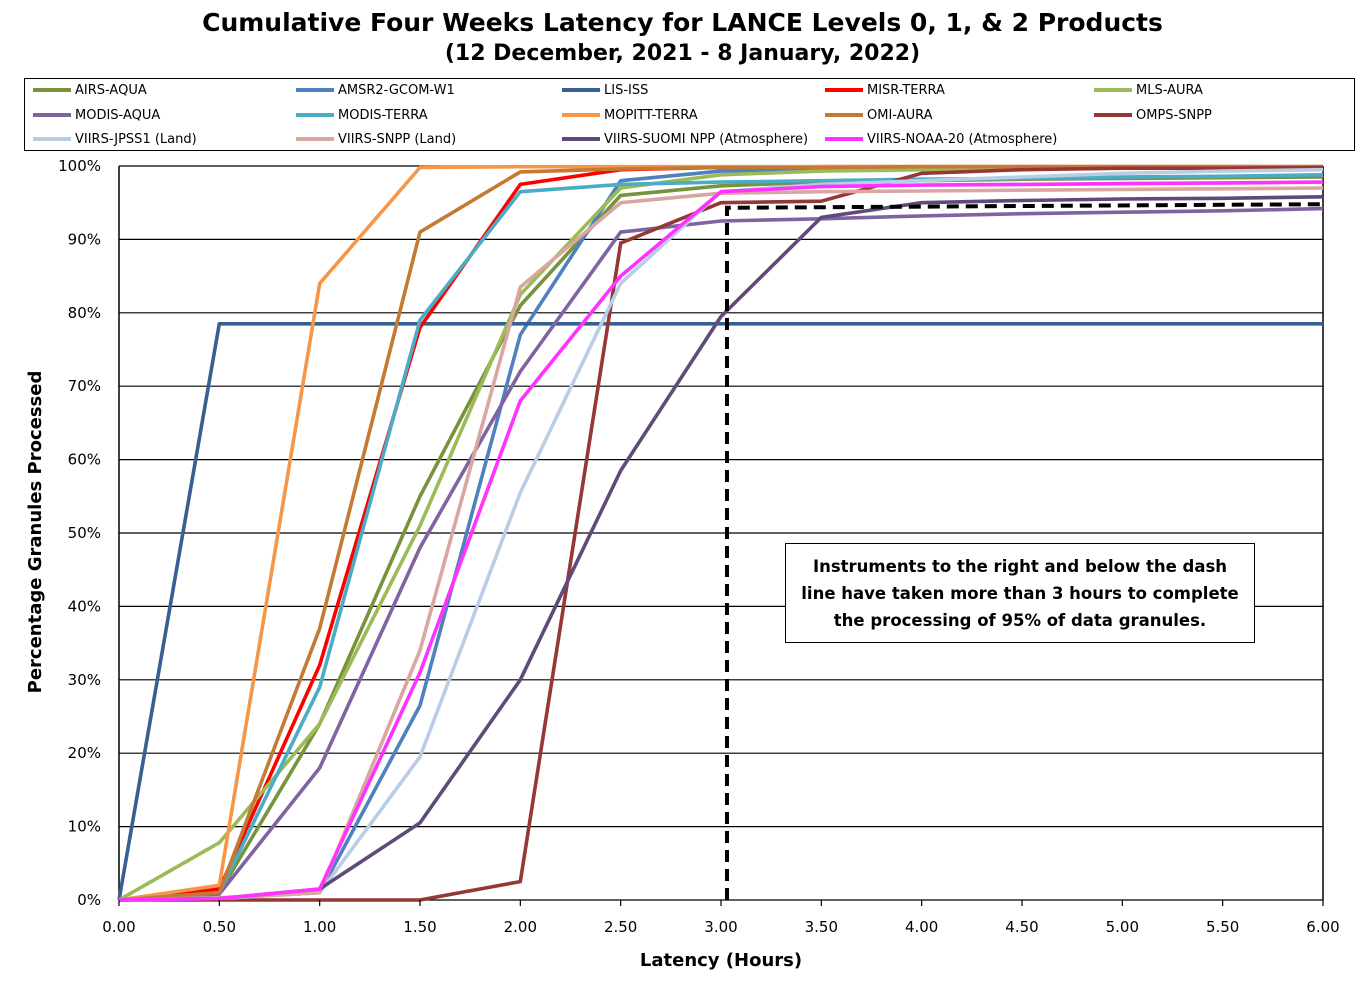 This screenshot has width=1365, height=988. What do you see at coordinates (720, 927) in the screenshot?
I see `x-tick-label: 3.00` at bounding box center [720, 927].